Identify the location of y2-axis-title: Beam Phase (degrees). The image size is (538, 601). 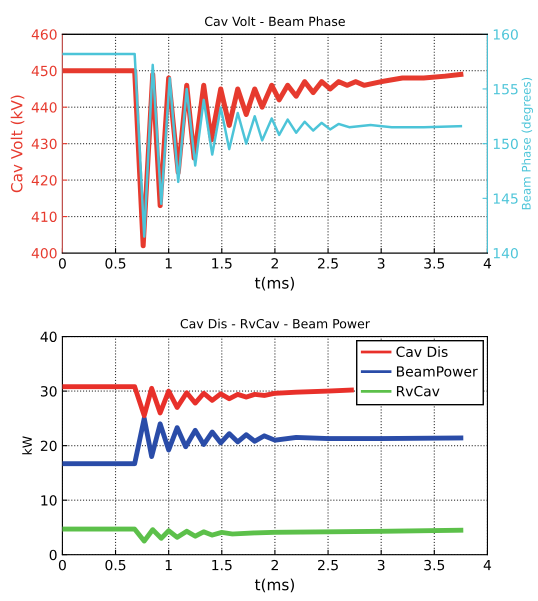
(528, 144).